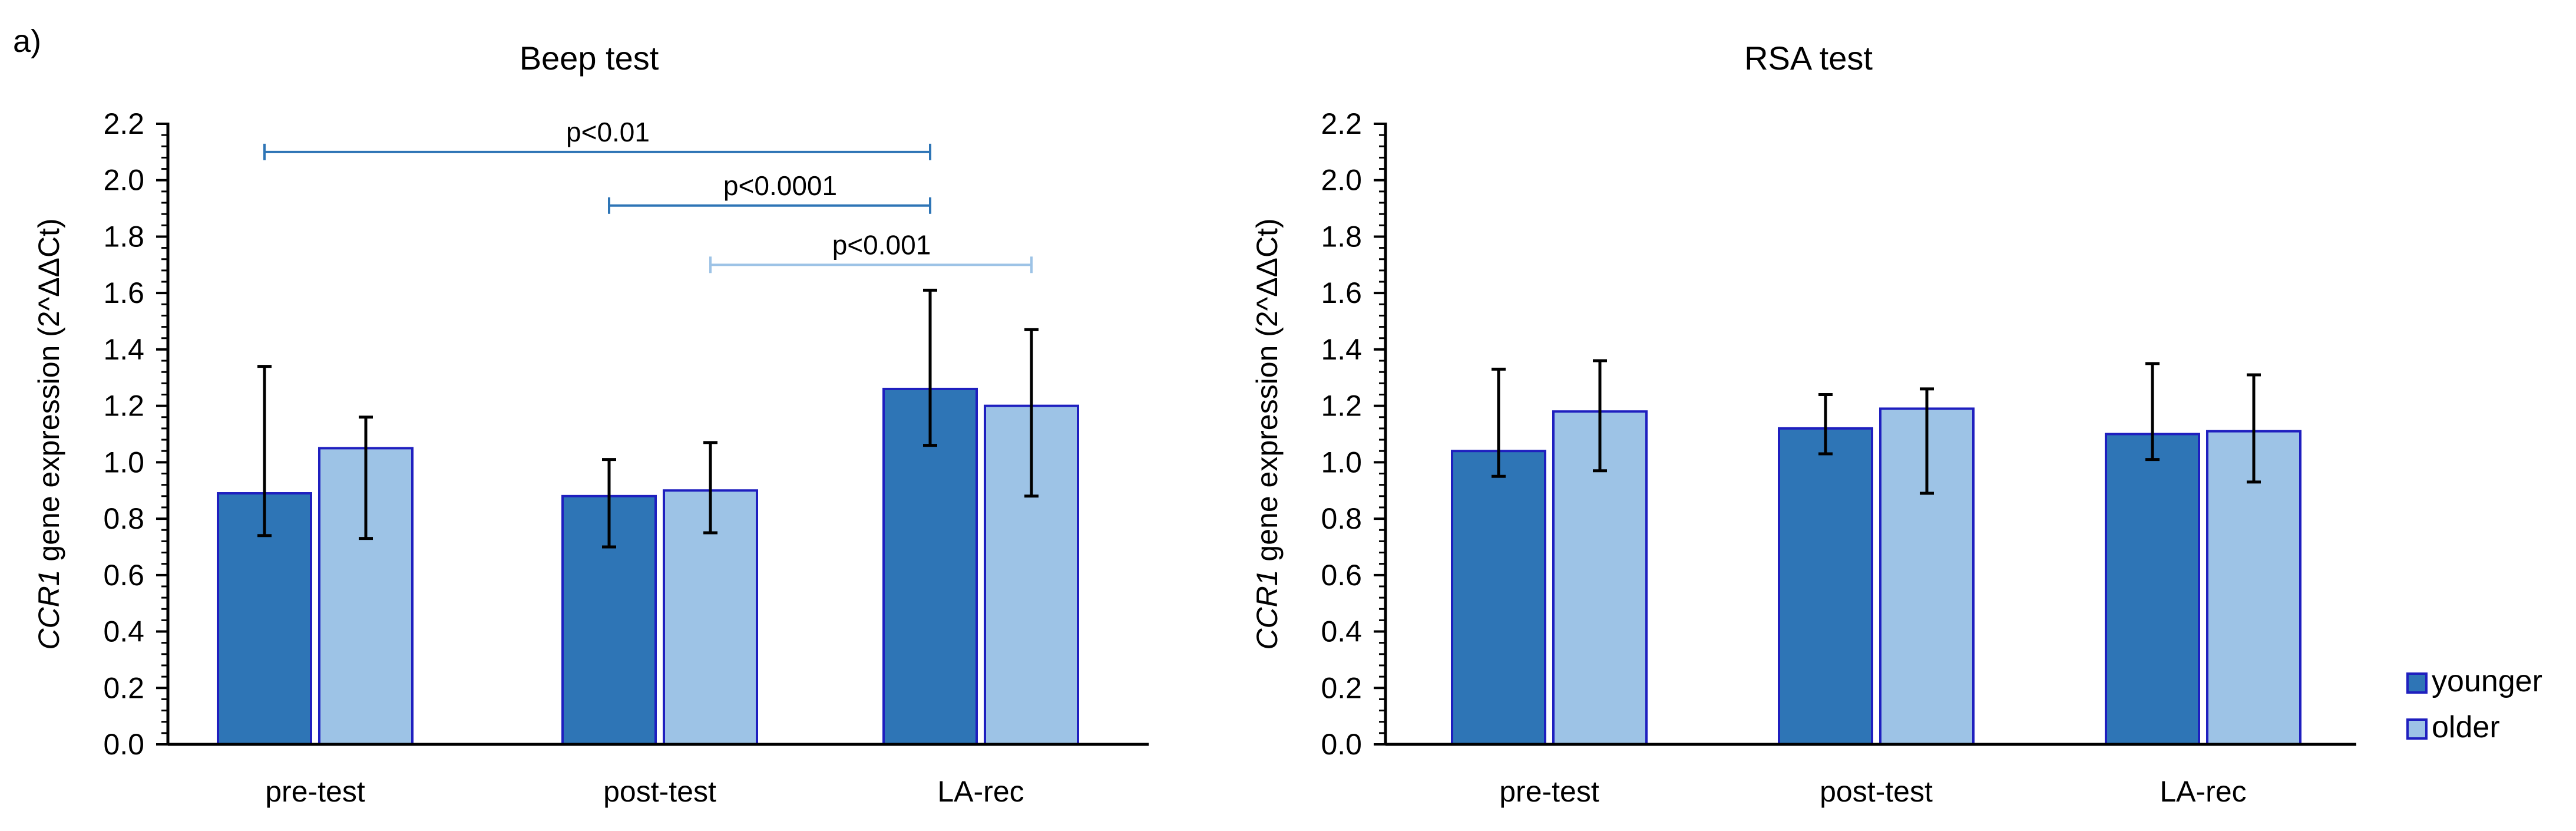 This screenshot has width=2576, height=831. I want to click on bar-younger-post-test, so click(1825, 586).